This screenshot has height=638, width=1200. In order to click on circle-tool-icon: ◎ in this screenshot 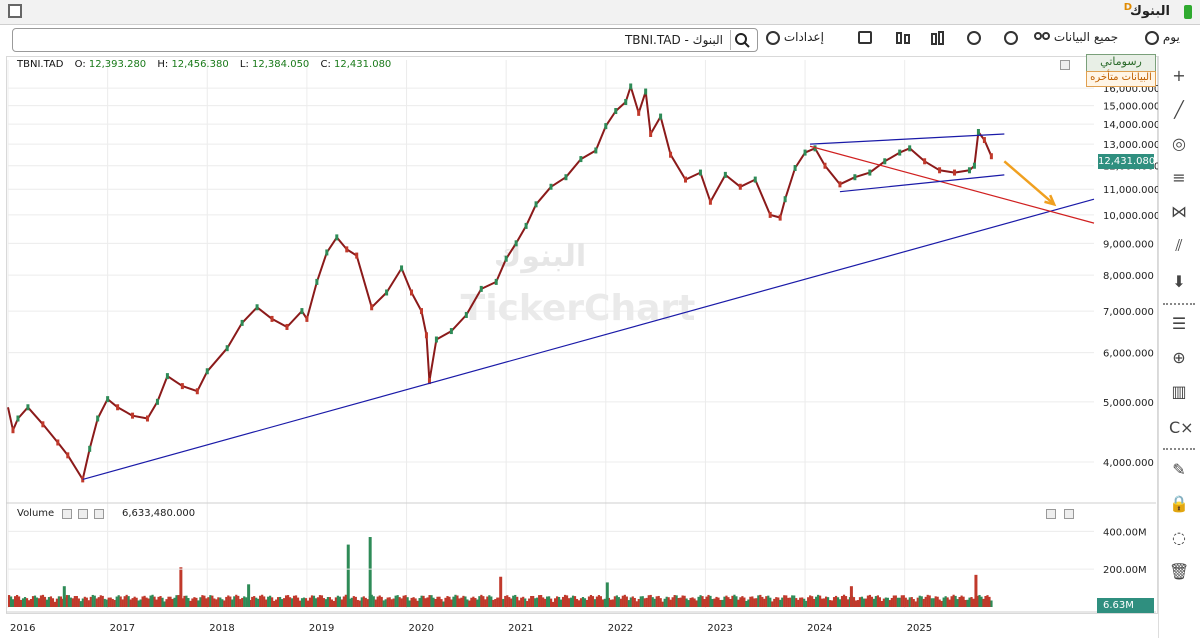, I will do `click(1179, 143)`.